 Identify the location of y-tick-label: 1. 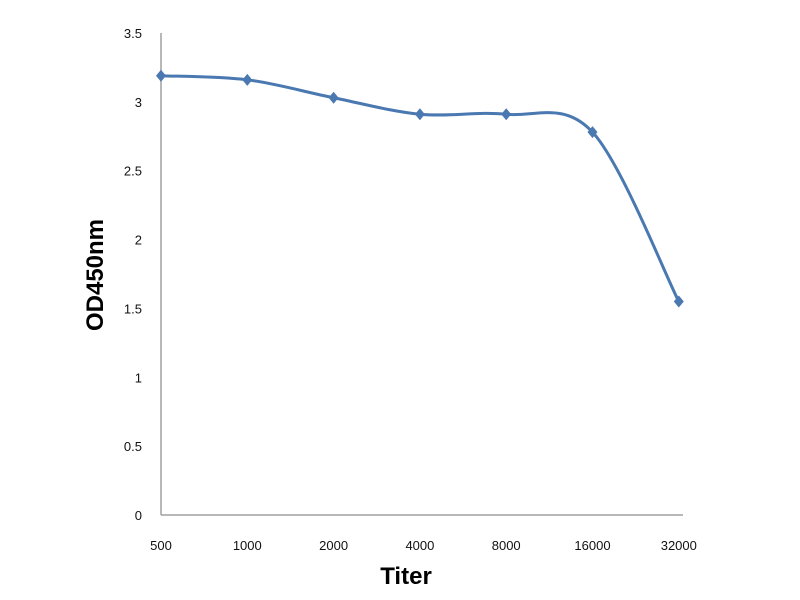
(138, 377).